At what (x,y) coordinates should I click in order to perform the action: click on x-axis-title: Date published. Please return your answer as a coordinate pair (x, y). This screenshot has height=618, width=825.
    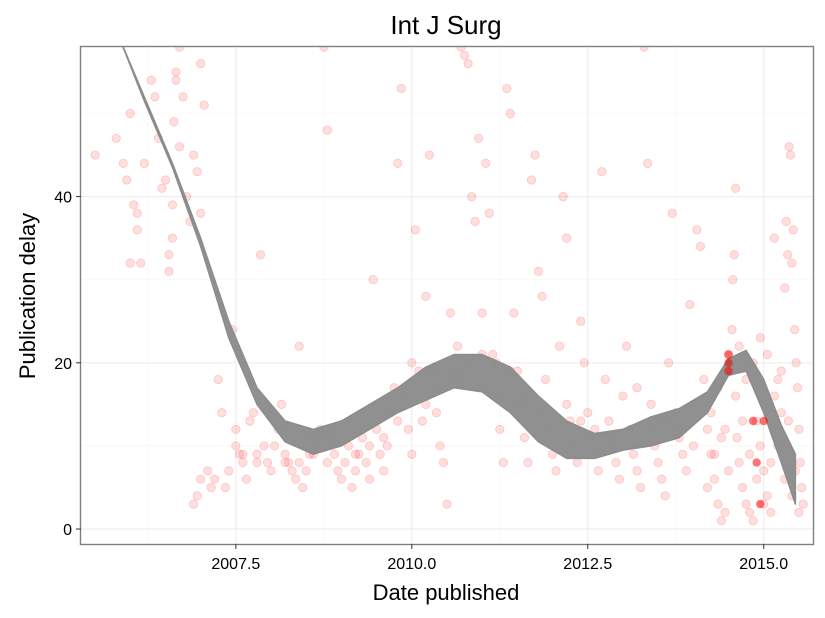
    Looking at the image, I should click on (446, 592).